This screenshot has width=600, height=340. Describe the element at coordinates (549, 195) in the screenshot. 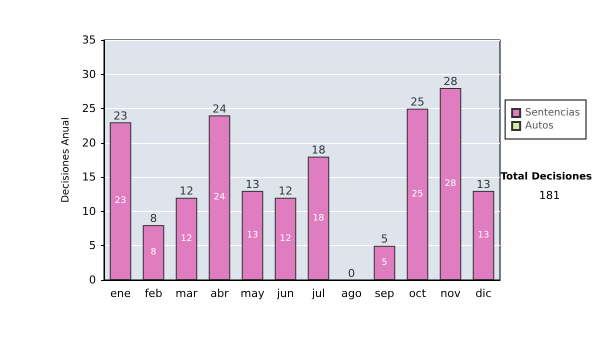

I see `text: 181` at that location.